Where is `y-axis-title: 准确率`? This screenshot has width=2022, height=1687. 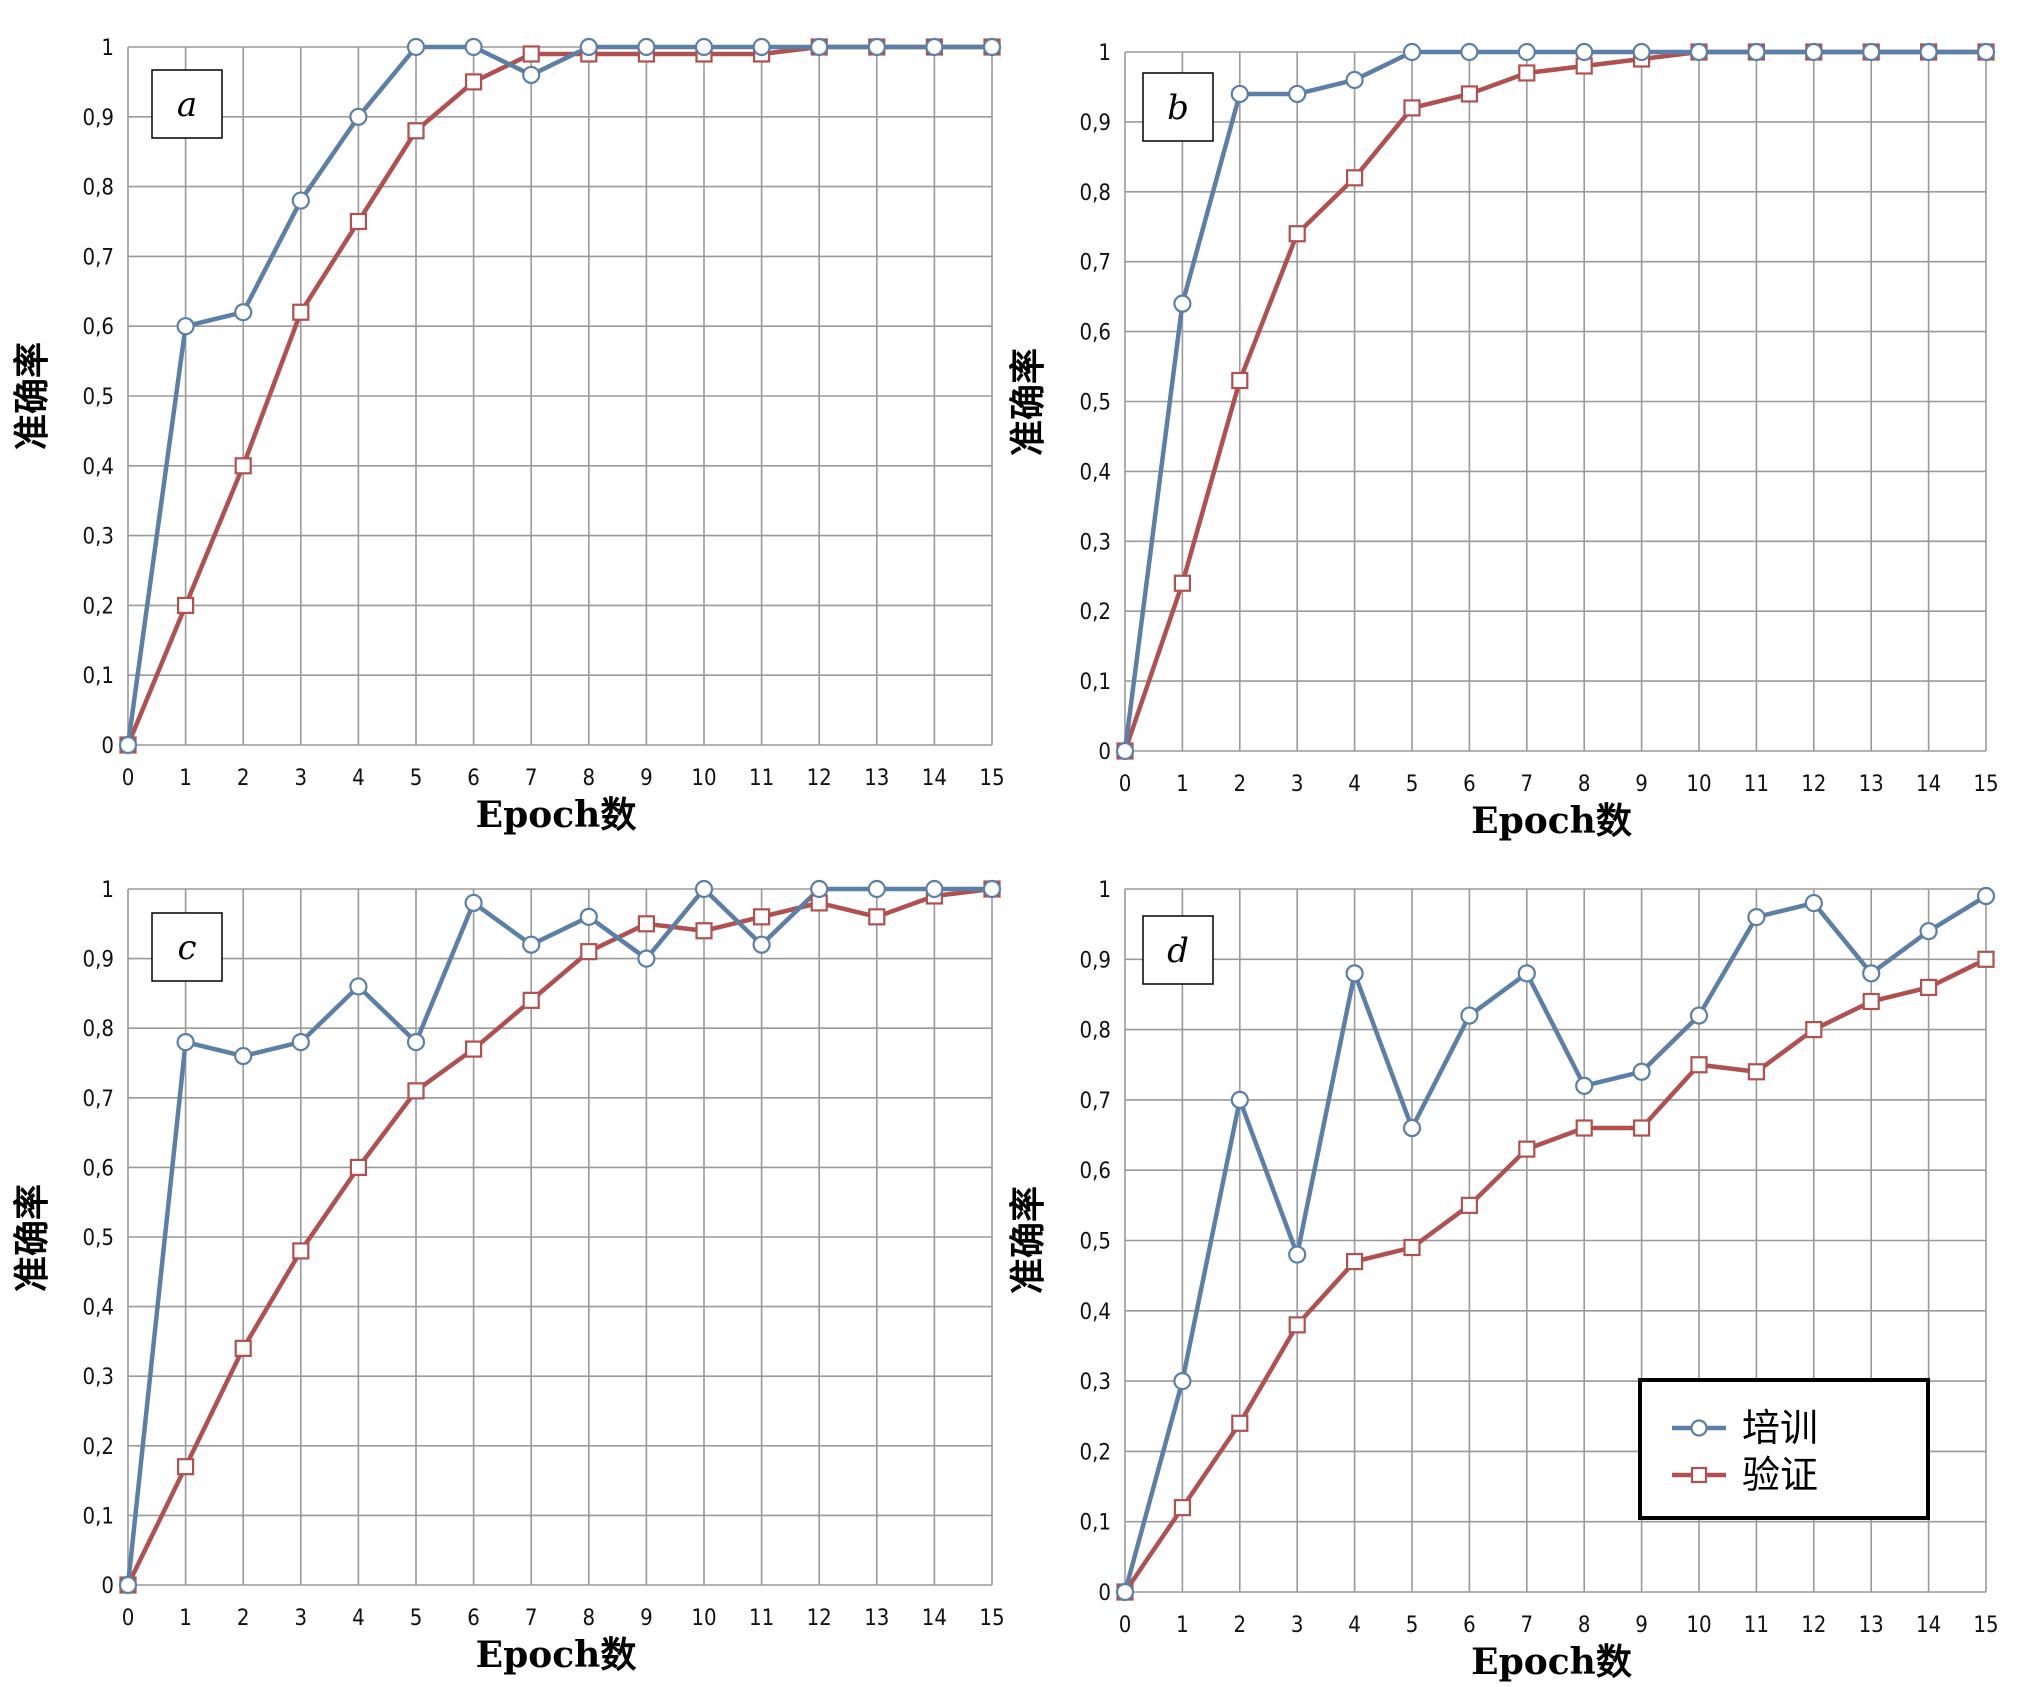 y-axis-title: 准确率 is located at coordinates (32, 1238).